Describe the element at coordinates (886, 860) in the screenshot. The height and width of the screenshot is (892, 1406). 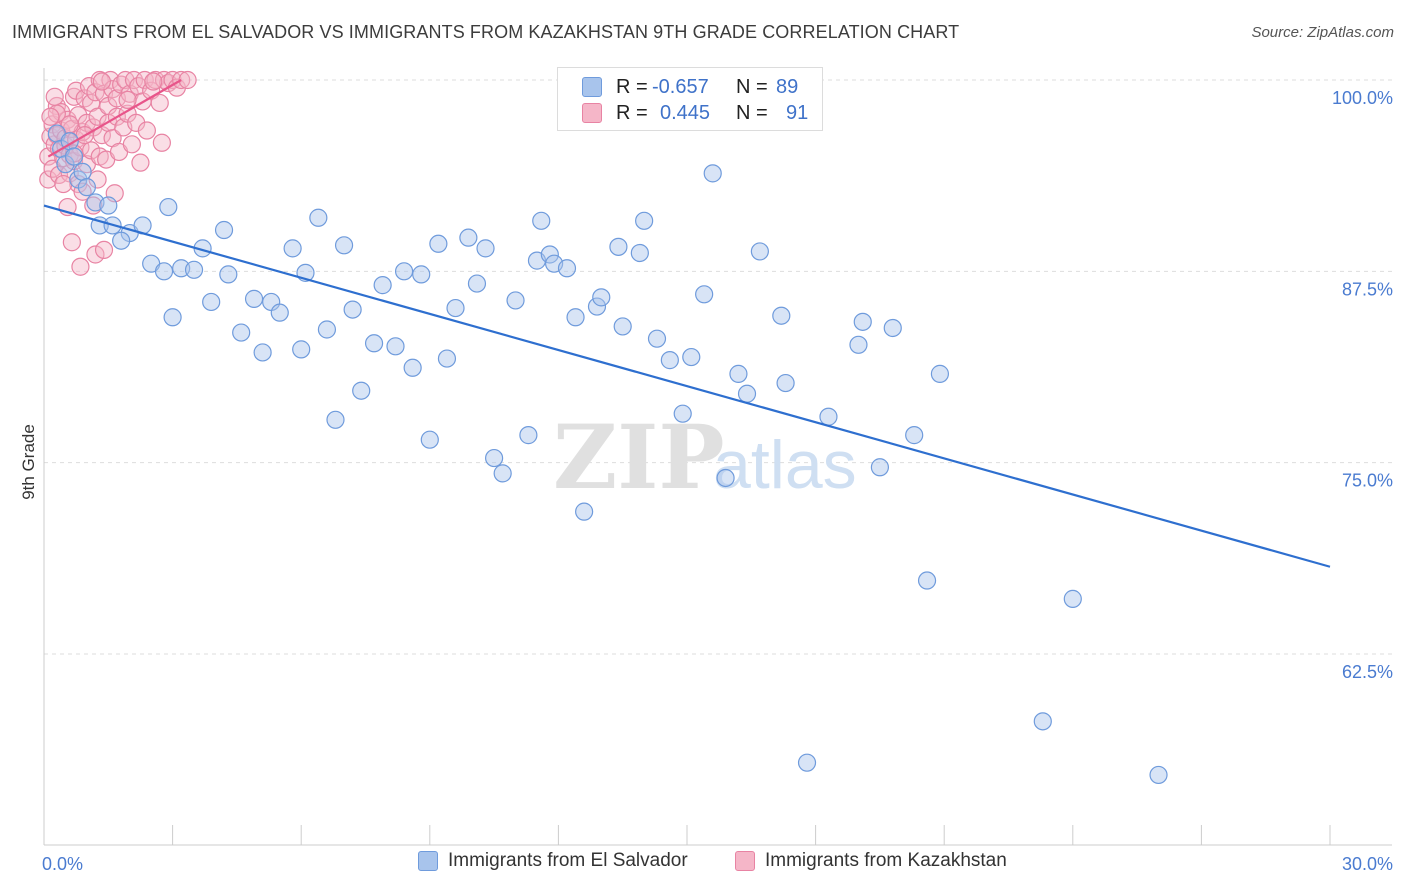
I see `series-legend-label: Immigrants from Kazakhstan` at that location.